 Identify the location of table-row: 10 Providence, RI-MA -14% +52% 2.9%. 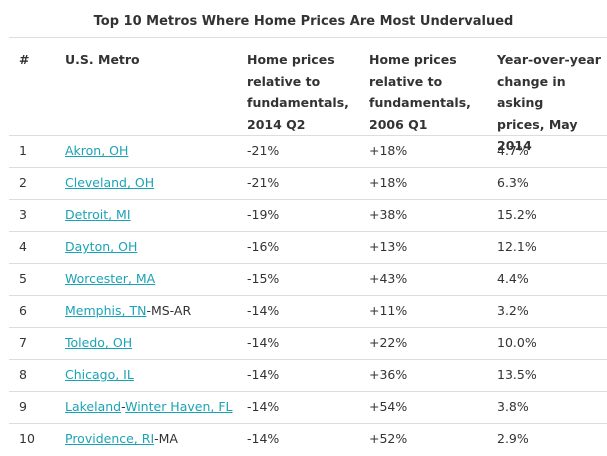
(308, 439).